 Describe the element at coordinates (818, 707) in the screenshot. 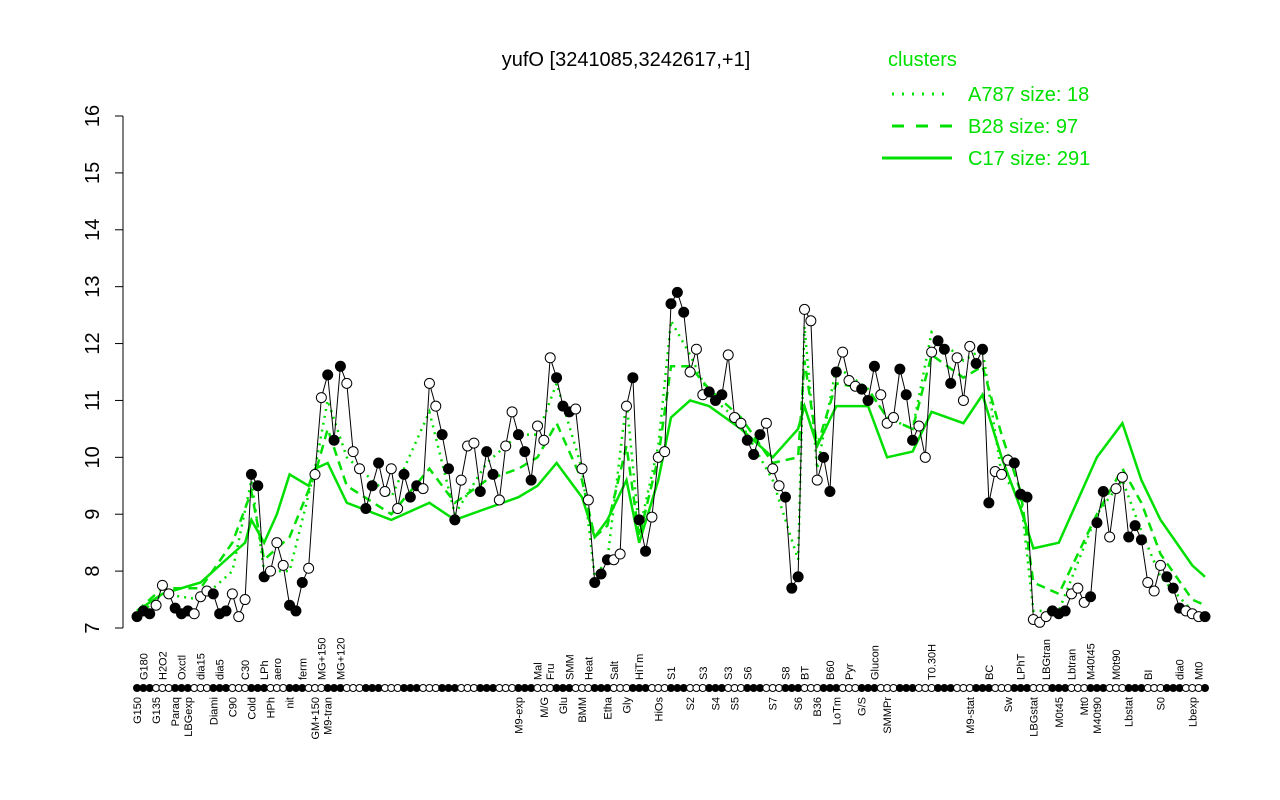

I see `x-tick-label: B36` at that location.